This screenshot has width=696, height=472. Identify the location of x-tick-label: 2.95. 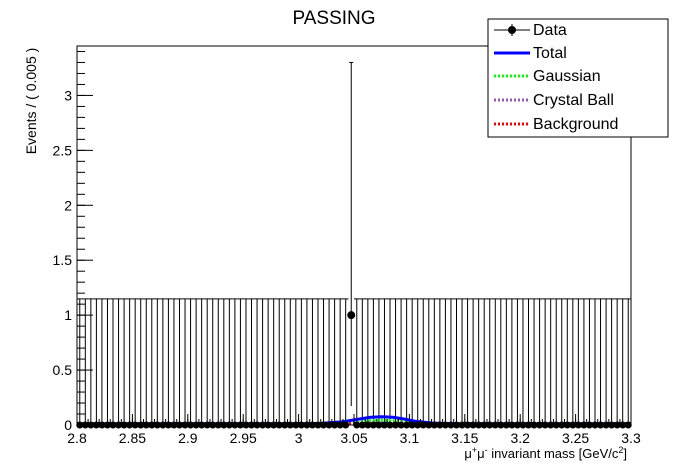
(243, 438).